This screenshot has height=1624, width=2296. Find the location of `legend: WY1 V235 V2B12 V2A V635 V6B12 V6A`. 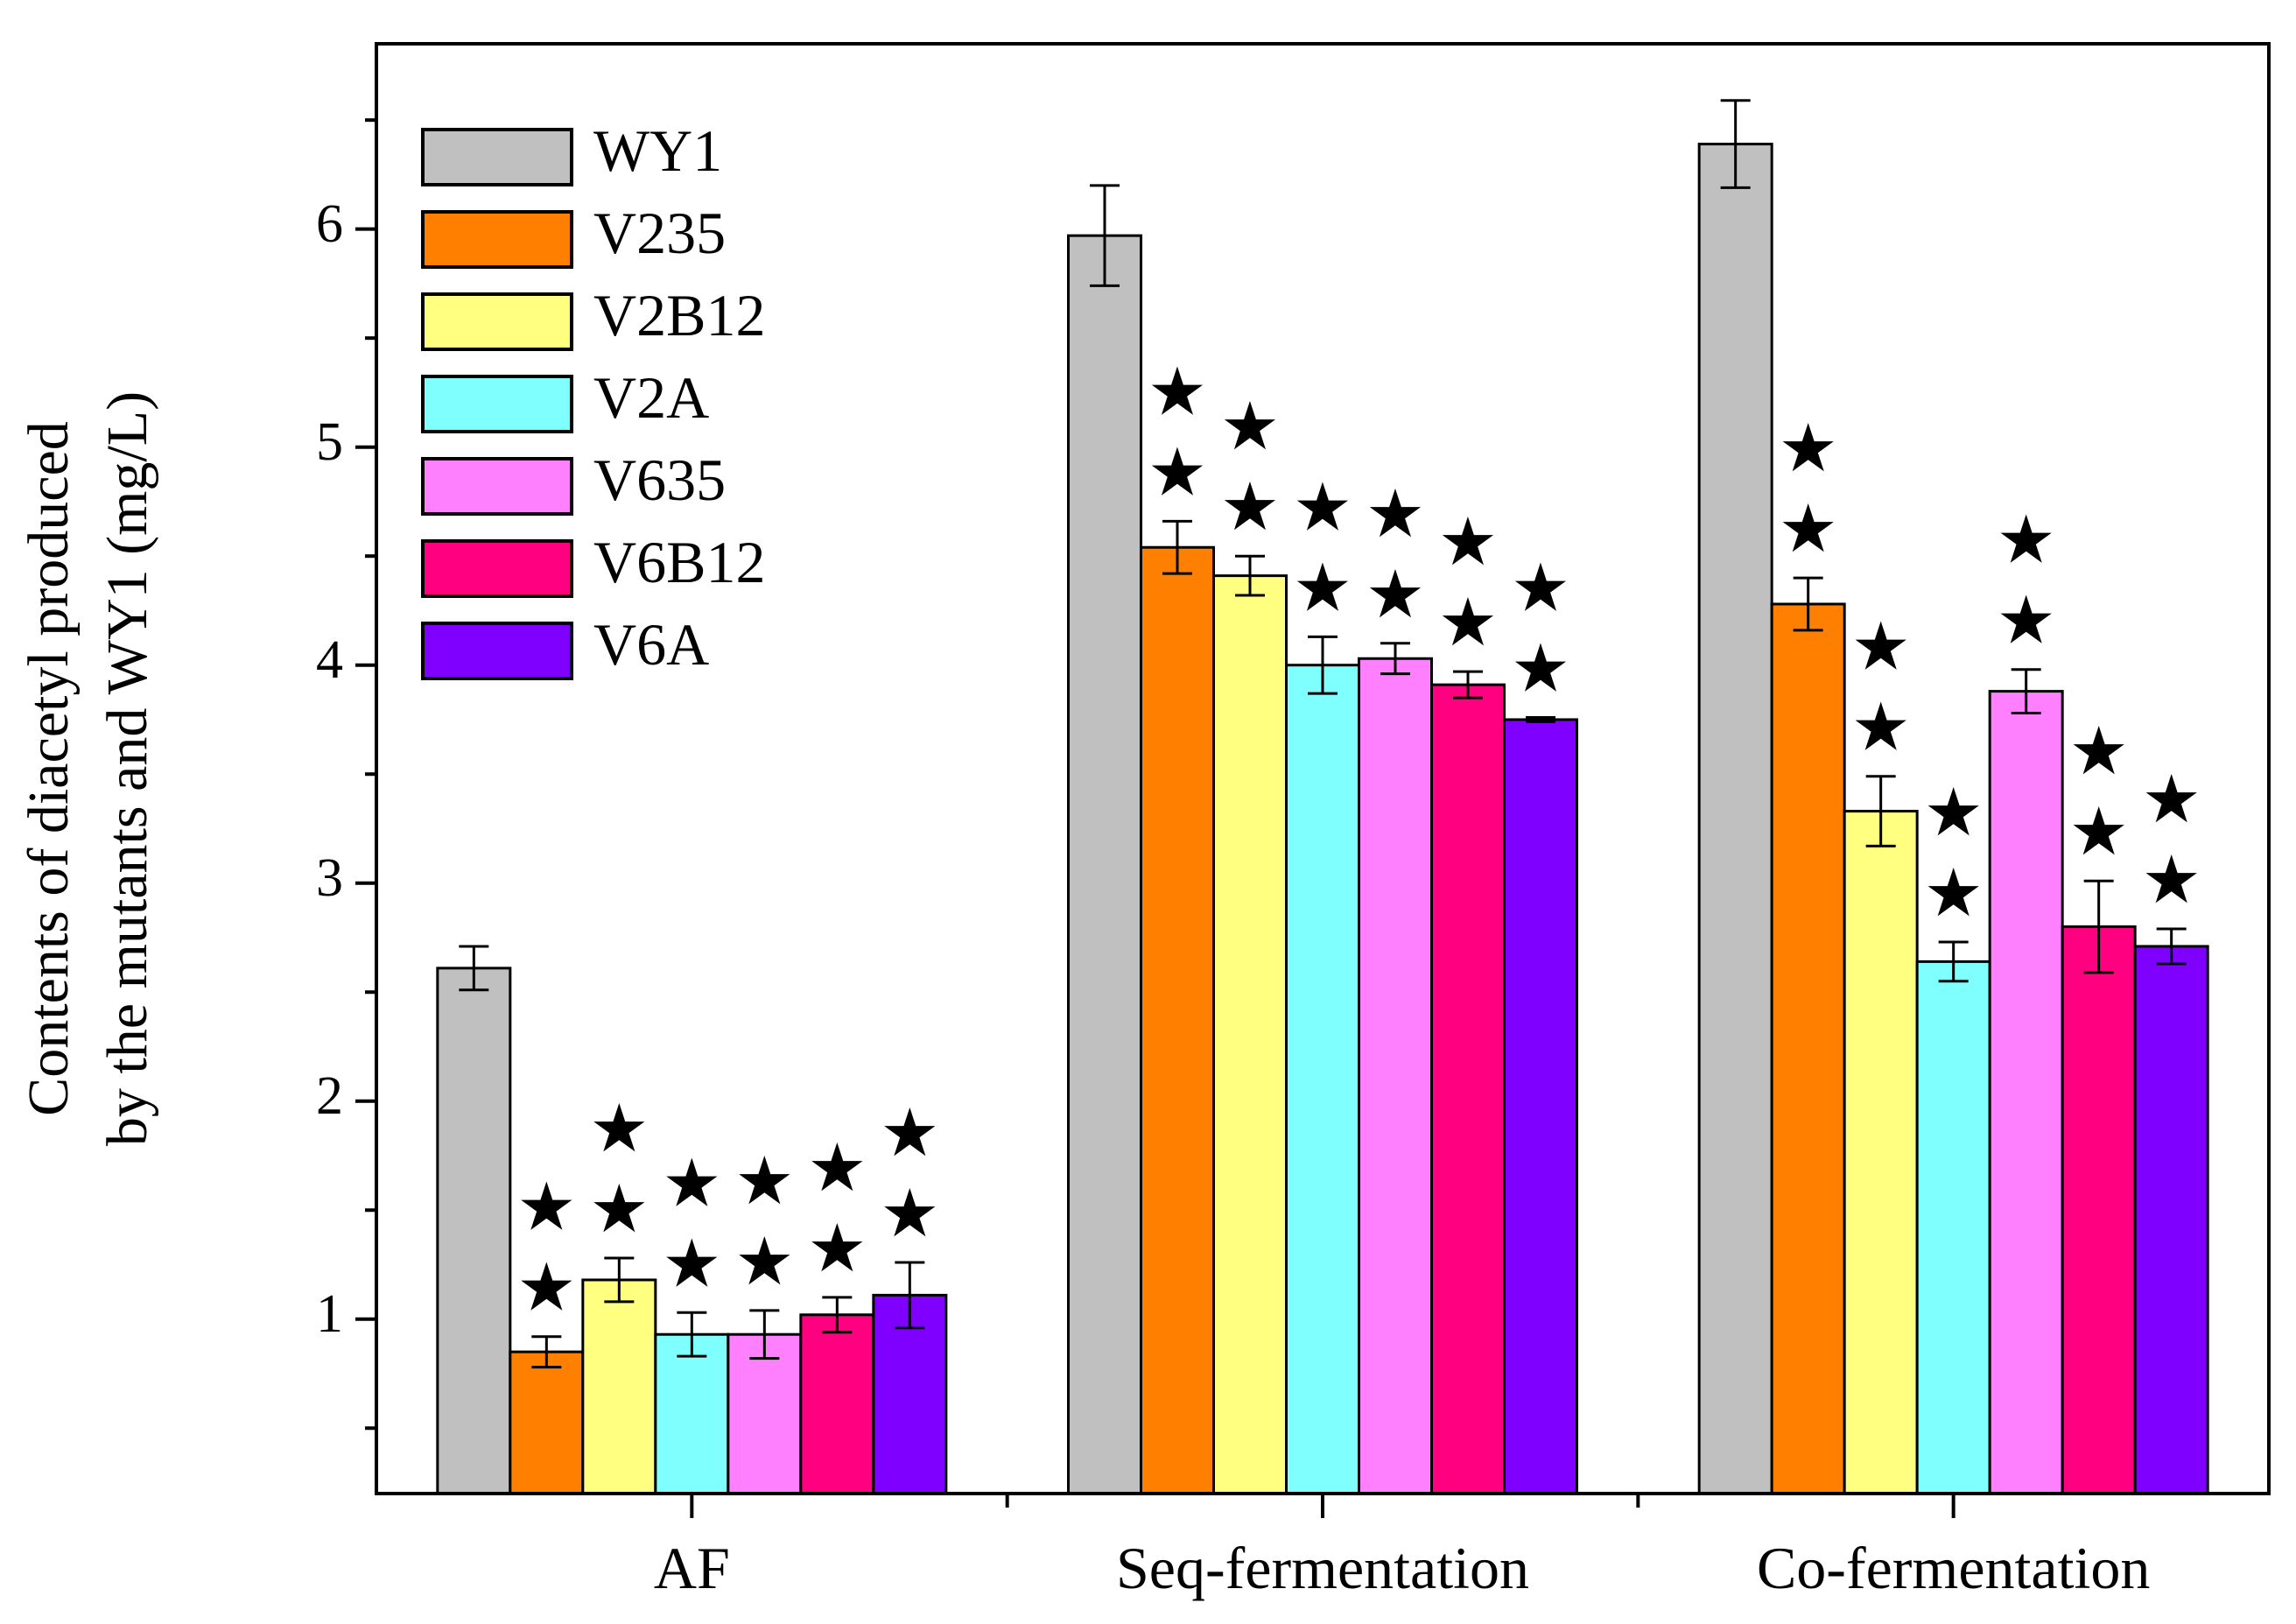

legend: WY1 V235 V2B12 V2A V635 V6B12 V6A is located at coordinates (593, 398).